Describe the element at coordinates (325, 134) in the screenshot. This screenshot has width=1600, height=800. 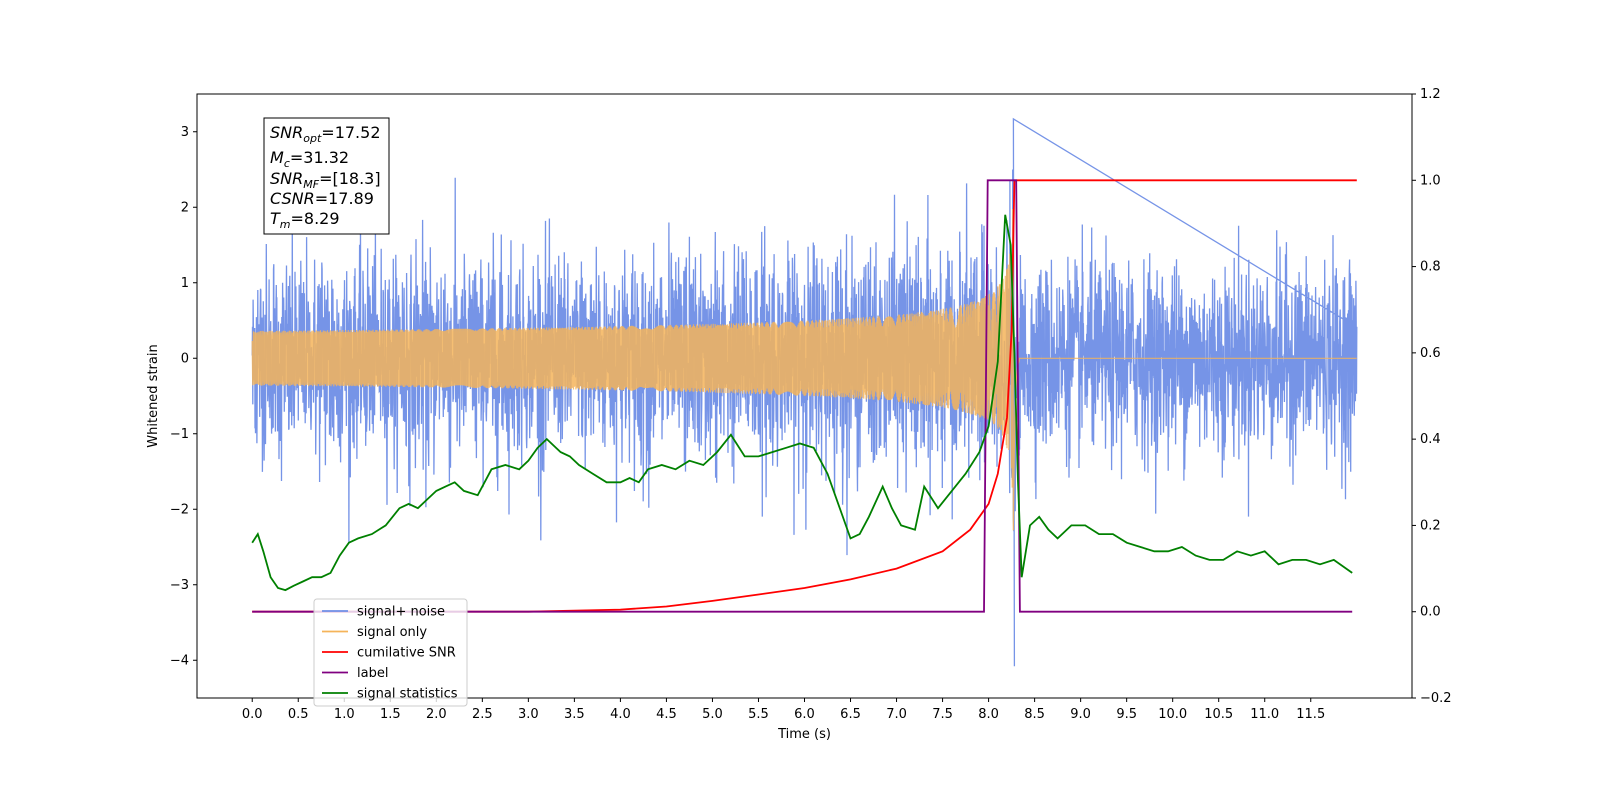
I see `annotation-snr-opt: SNRopt=17.52` at that location.